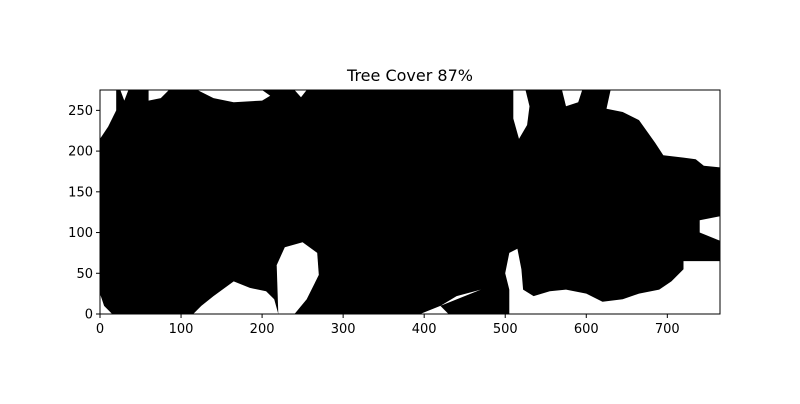  Describe the element at coordinates (505, 329) in the screenshot. I see `x-tick-label: 500` at that location.